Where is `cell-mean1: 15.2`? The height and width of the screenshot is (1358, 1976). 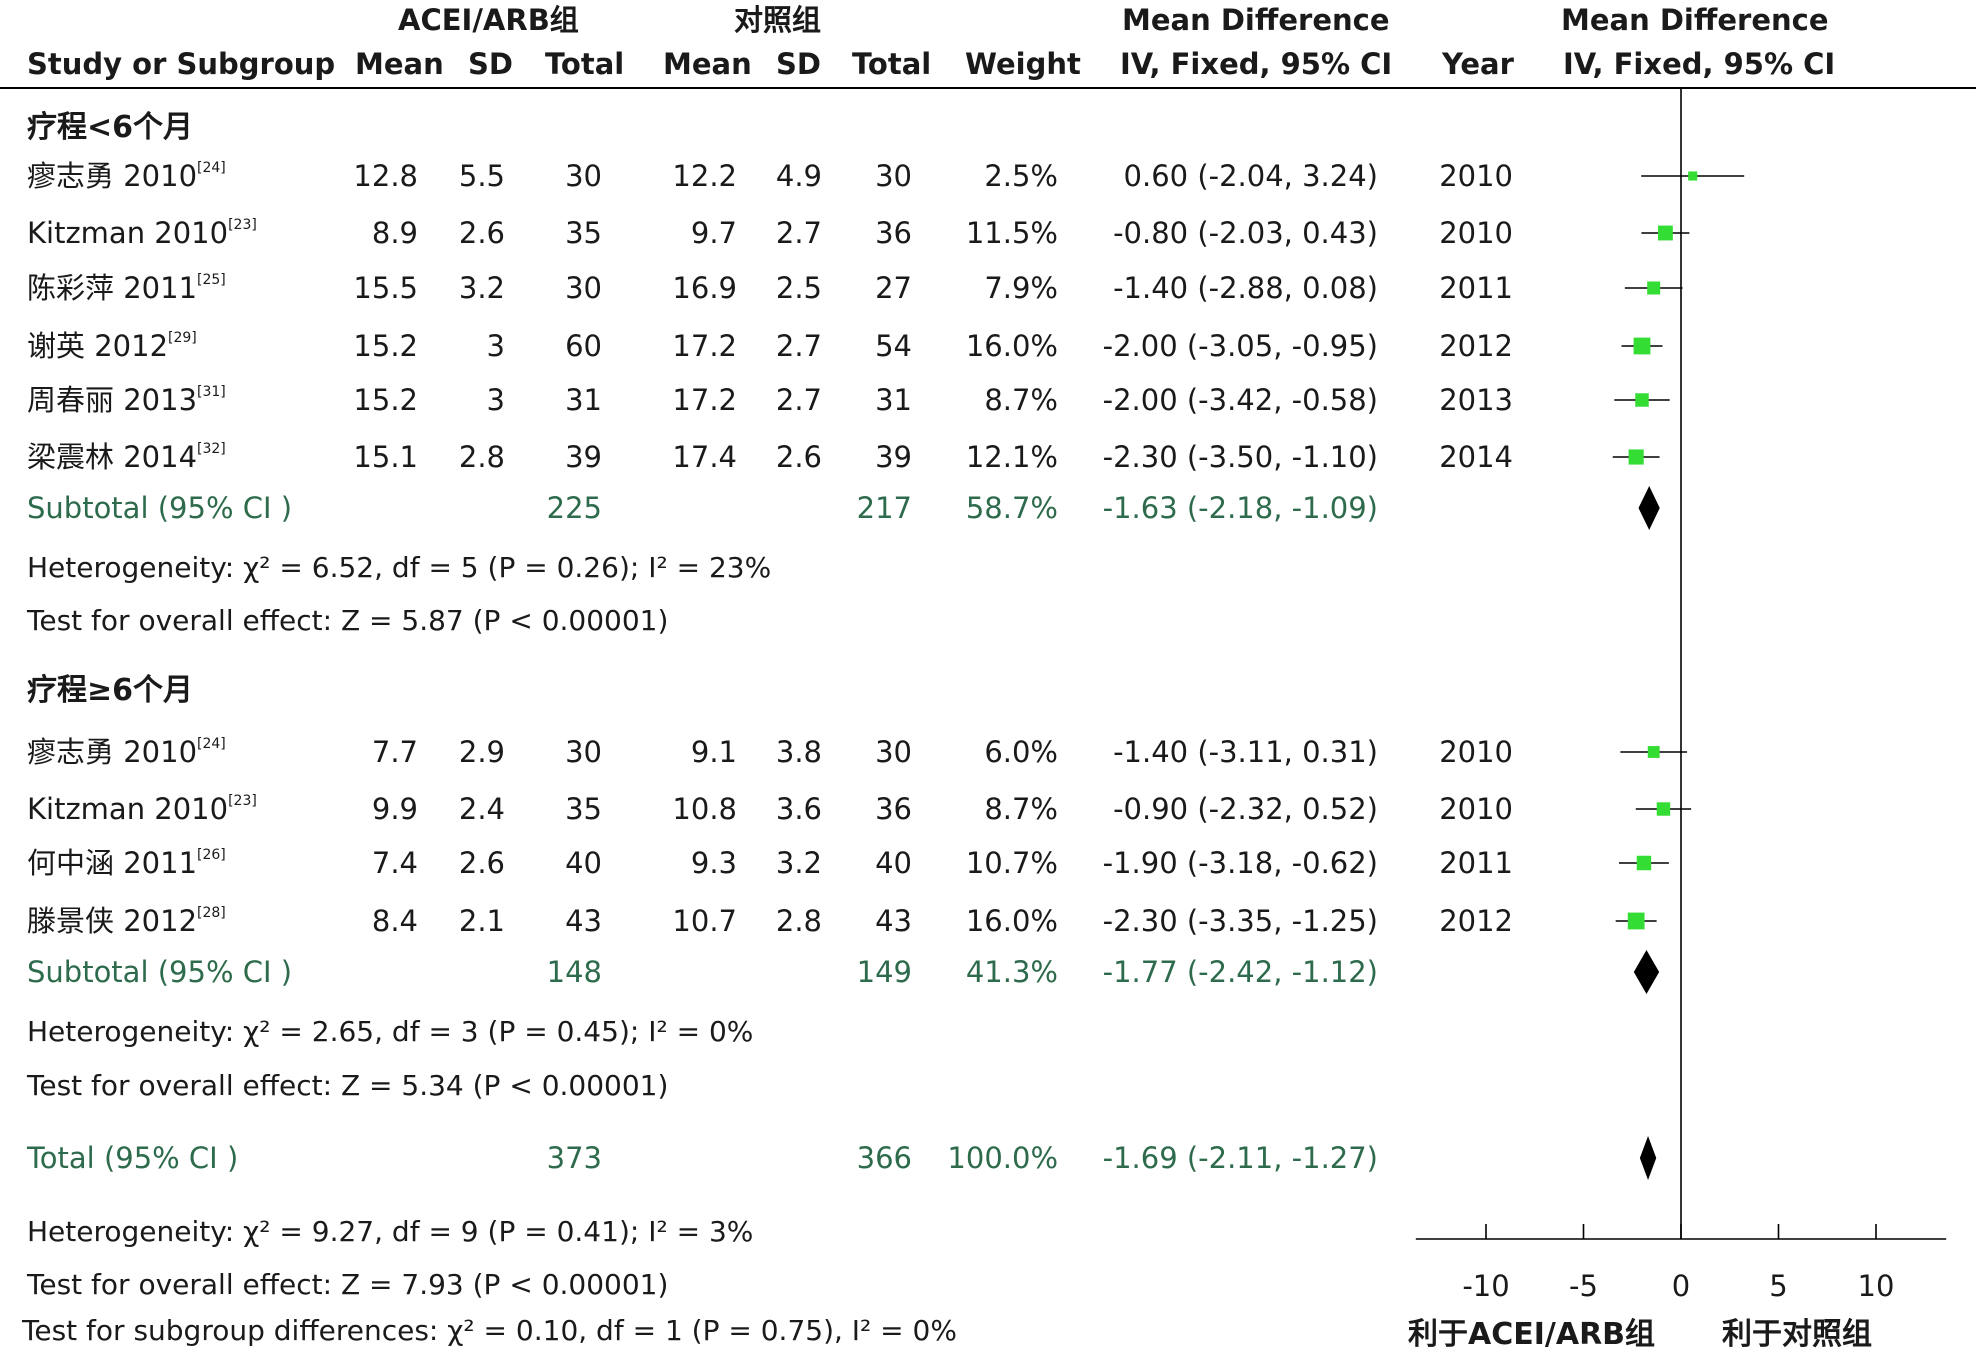 cell-mean1: 15.2 is located at coordinates (385, 346).